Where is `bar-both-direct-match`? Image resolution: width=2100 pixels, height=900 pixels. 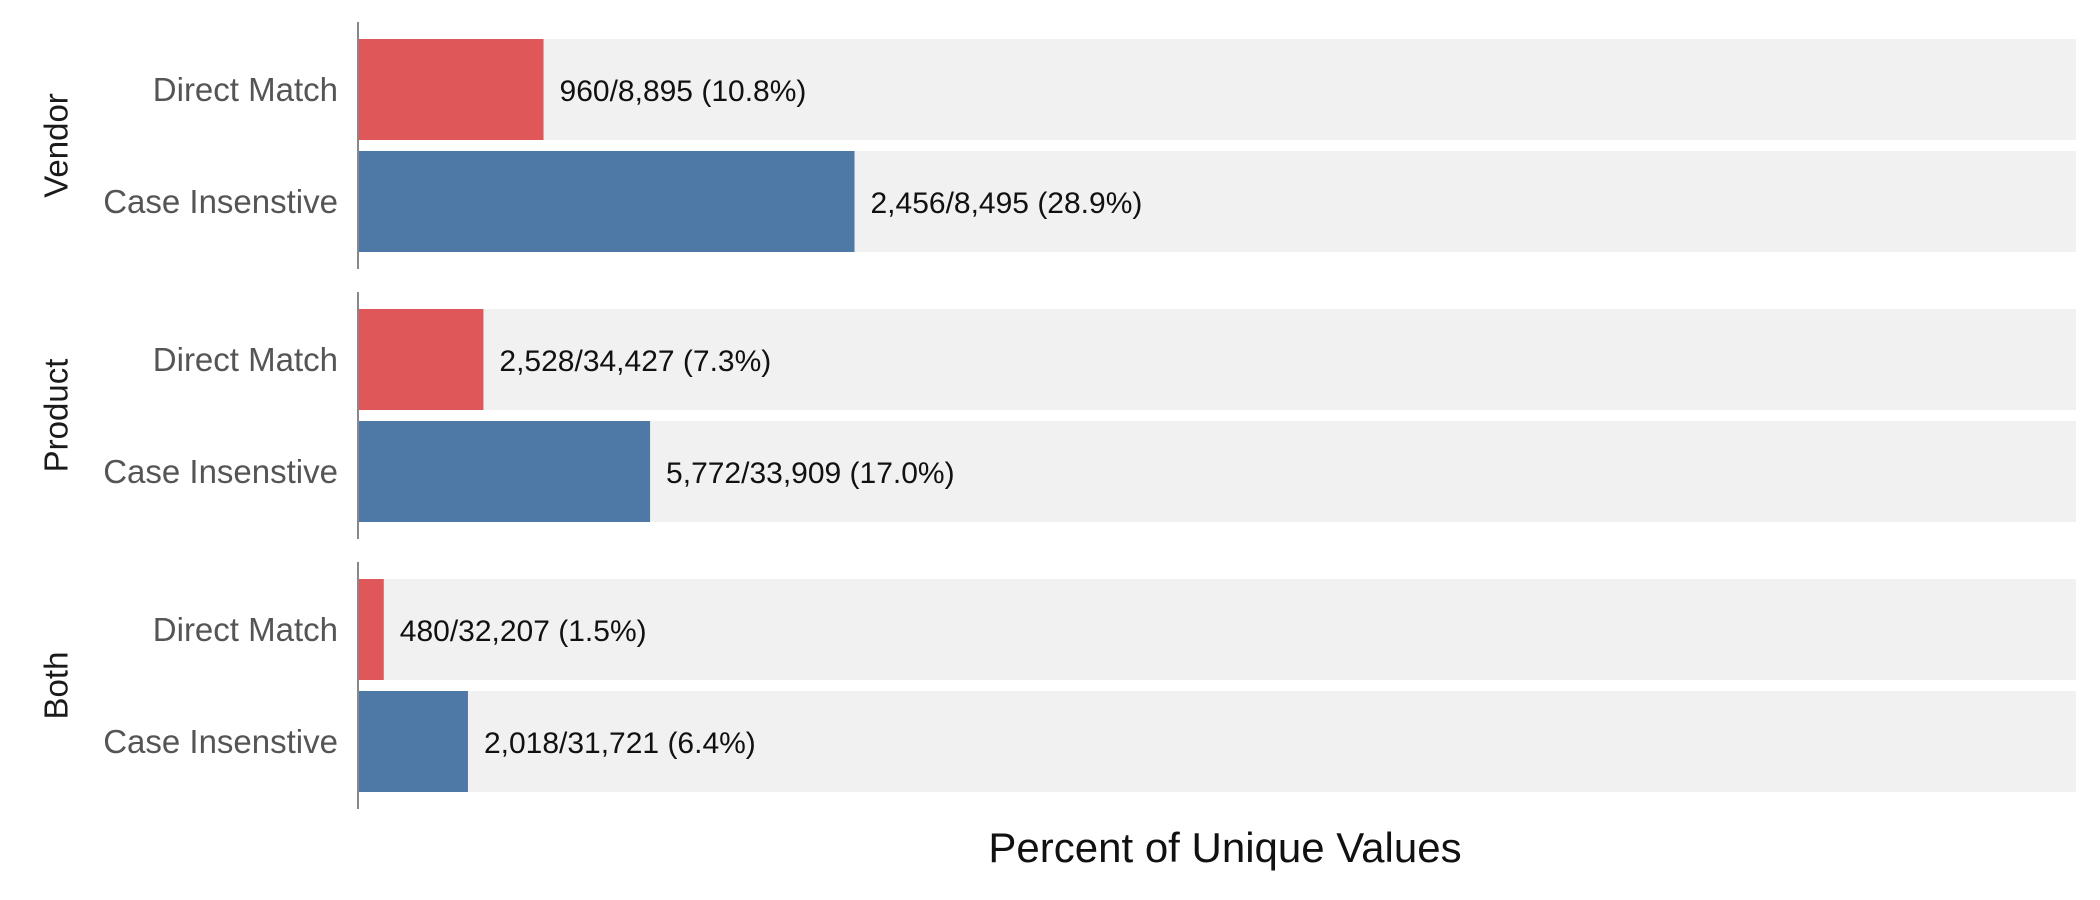 bar-both-direct-match is located at coordinates (371, 629).